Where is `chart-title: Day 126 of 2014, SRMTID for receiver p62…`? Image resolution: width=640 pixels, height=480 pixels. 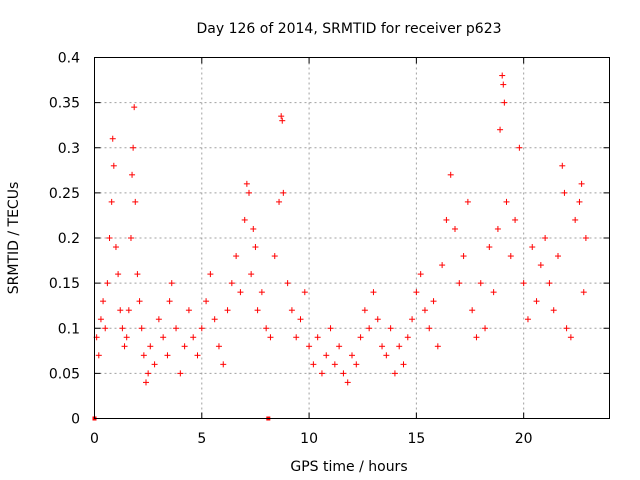
chart-title: Day 126 of 2014, SRMTID for receiver p62… is located at coordinates (348, 29).